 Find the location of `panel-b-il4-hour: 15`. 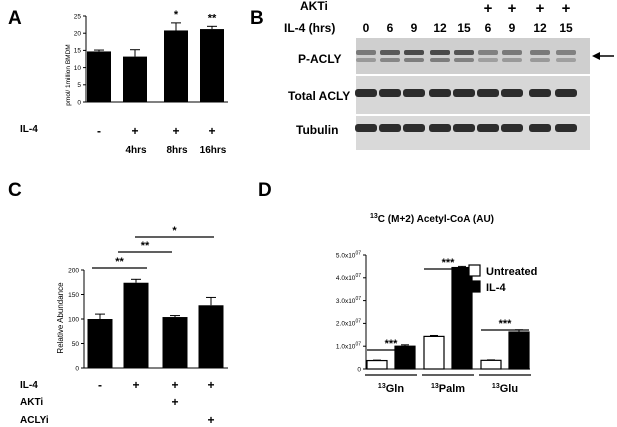

panel-b-il4-hour: 15 is located at coordinates (566, 28).